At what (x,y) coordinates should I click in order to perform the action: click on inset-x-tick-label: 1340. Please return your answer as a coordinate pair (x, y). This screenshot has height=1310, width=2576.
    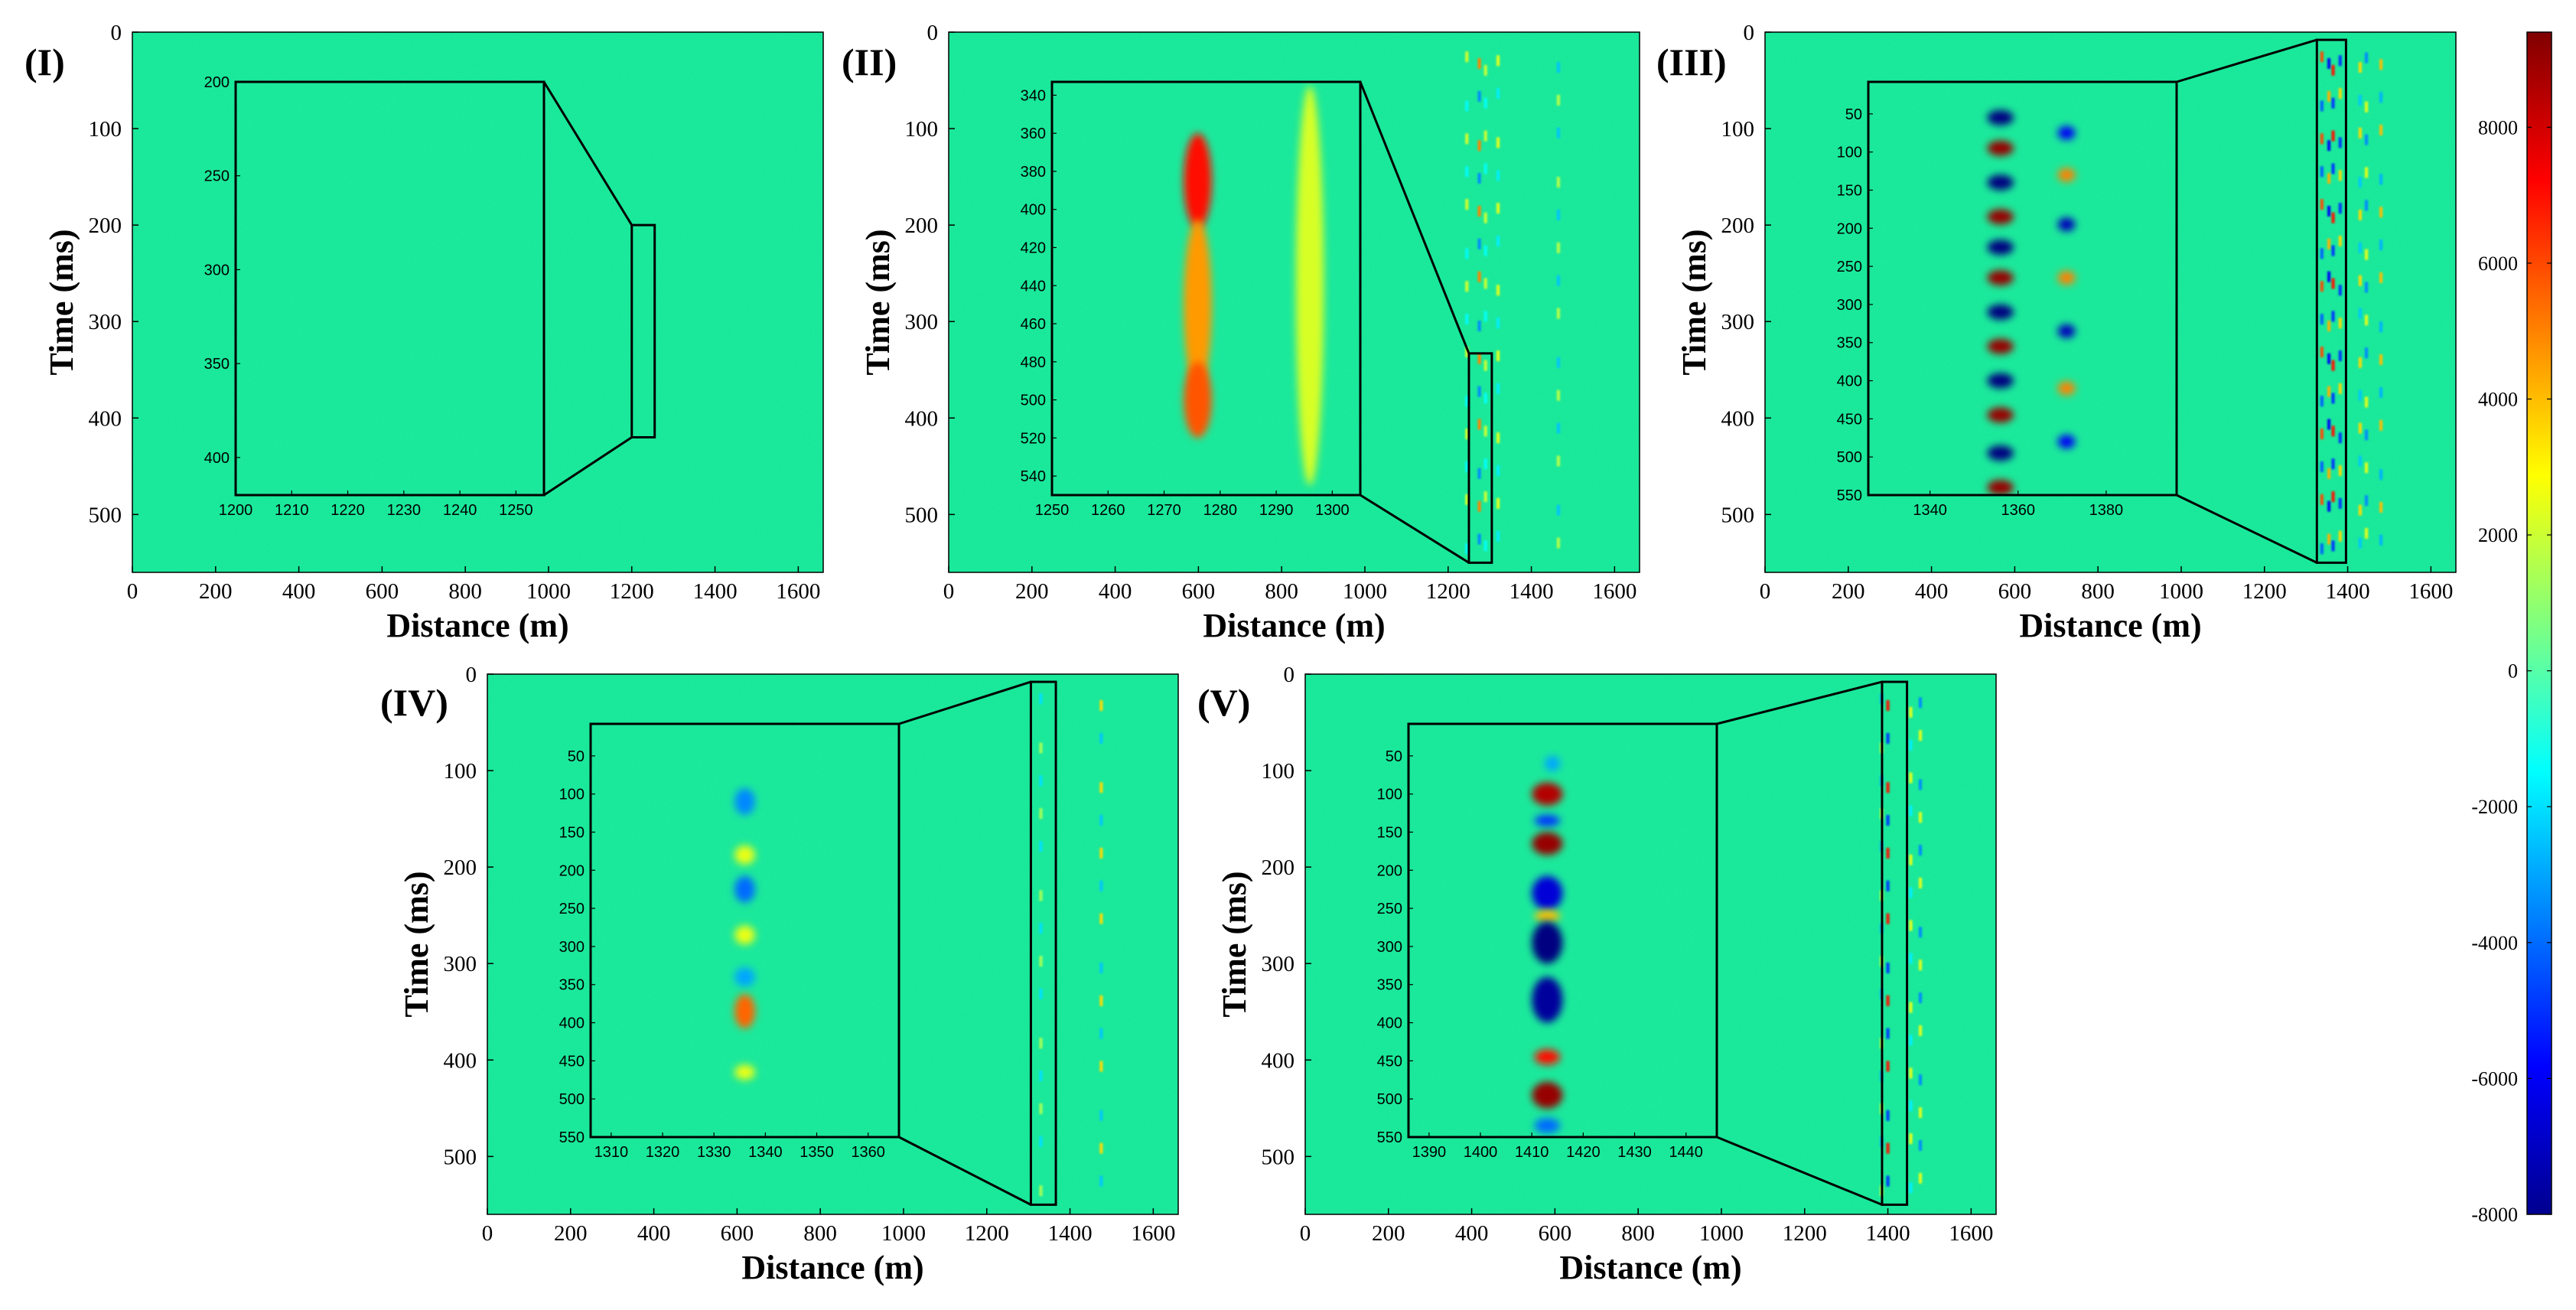
    Looking at the image, I should click on (766, 1152).